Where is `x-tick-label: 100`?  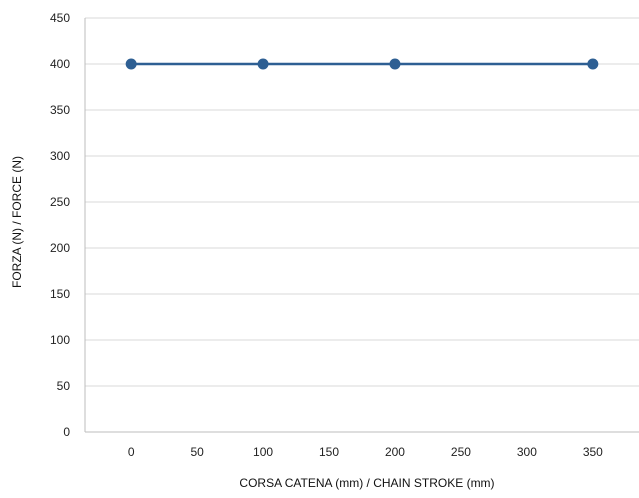 x-tick-label: 100 is located at coordinates (263, 452).